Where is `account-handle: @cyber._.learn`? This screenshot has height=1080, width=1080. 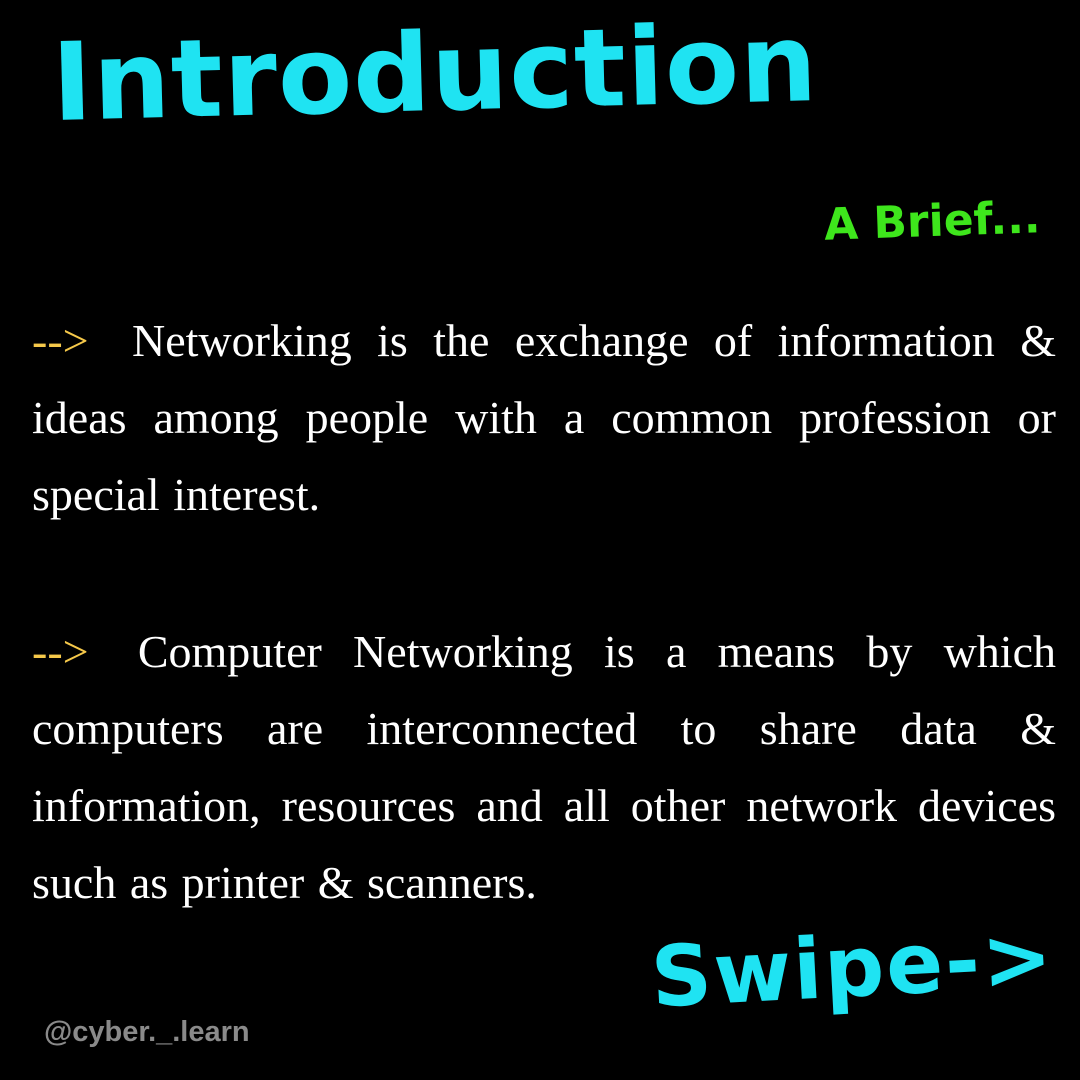
account-handle: @cyber._.learn is located at coordinates (147, 1032).